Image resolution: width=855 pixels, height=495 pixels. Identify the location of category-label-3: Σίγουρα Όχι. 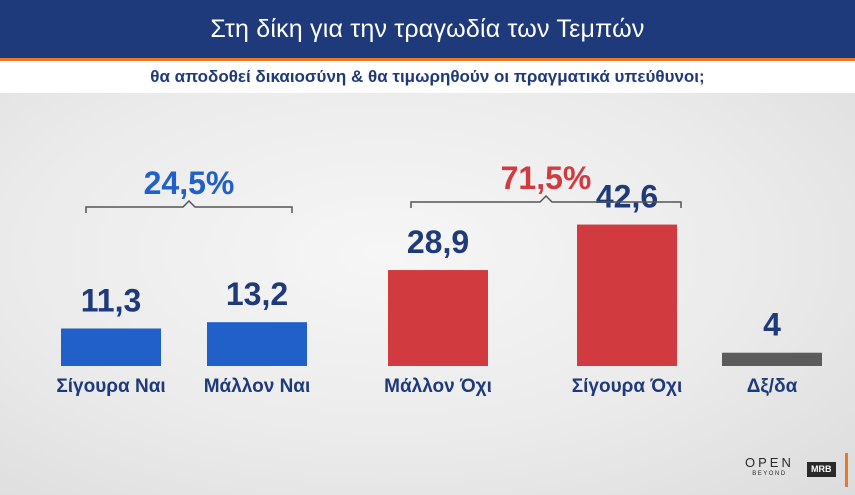
(627, 386).